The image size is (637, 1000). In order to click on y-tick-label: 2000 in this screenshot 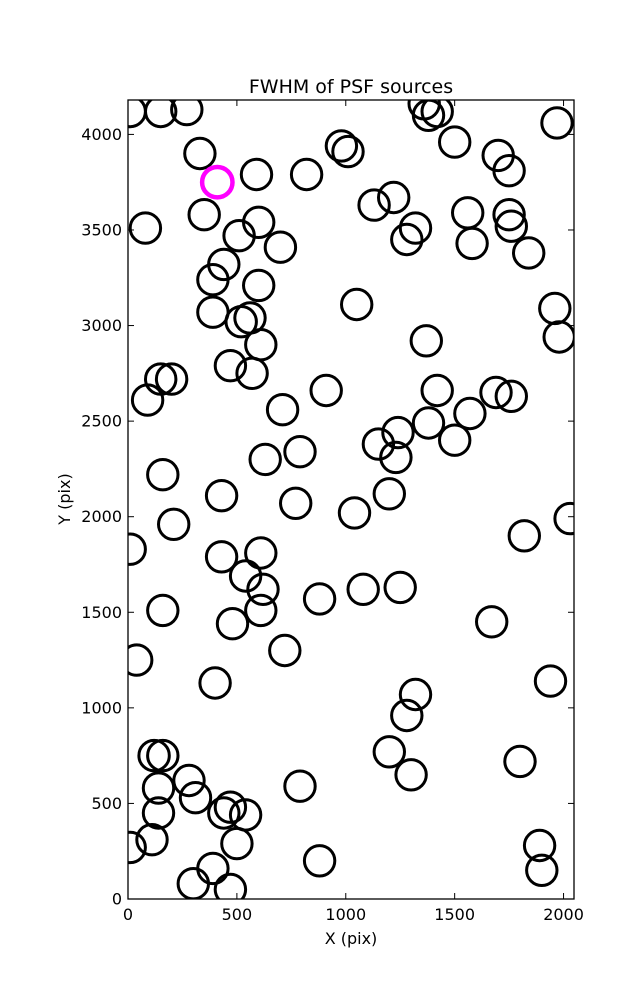, I will do `click(101, 516)`.